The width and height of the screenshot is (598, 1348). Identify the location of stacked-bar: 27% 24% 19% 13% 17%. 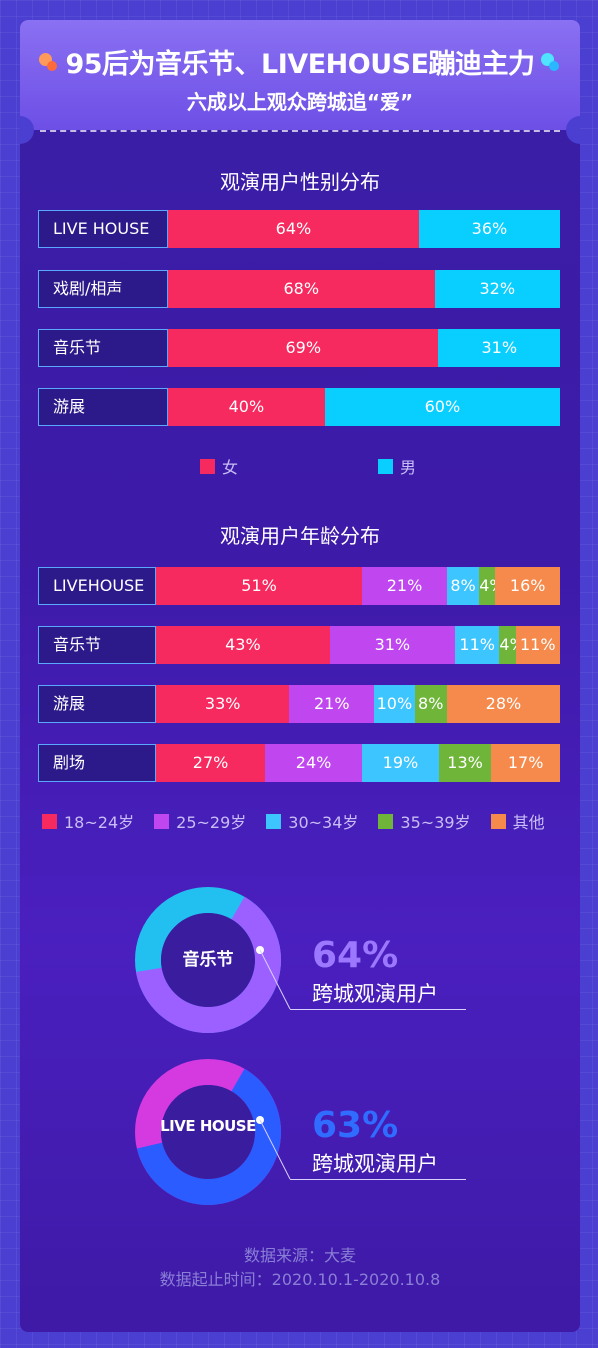
(358, 763).